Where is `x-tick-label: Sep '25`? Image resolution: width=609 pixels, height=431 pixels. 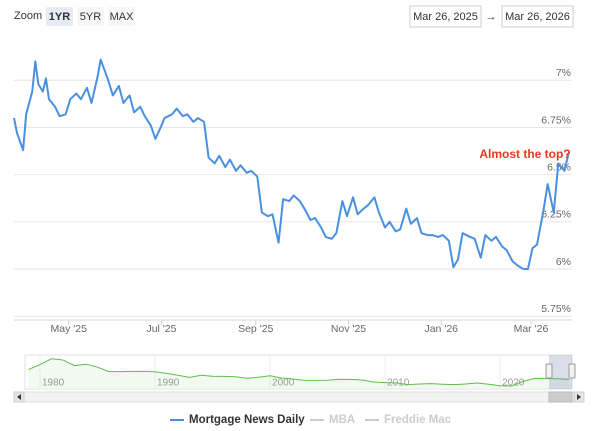
x-tick-label: Sep '25 is located at coordinates (255, 329).